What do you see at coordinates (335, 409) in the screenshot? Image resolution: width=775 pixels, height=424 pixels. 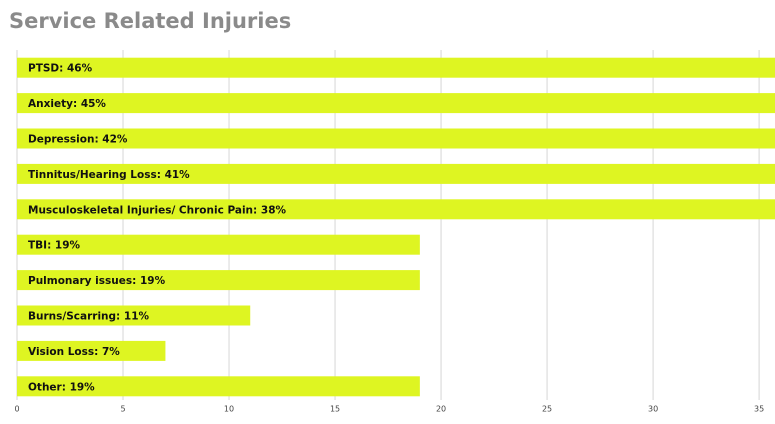 I see `x-tick-label: 15` at bounding box center [335, 409].